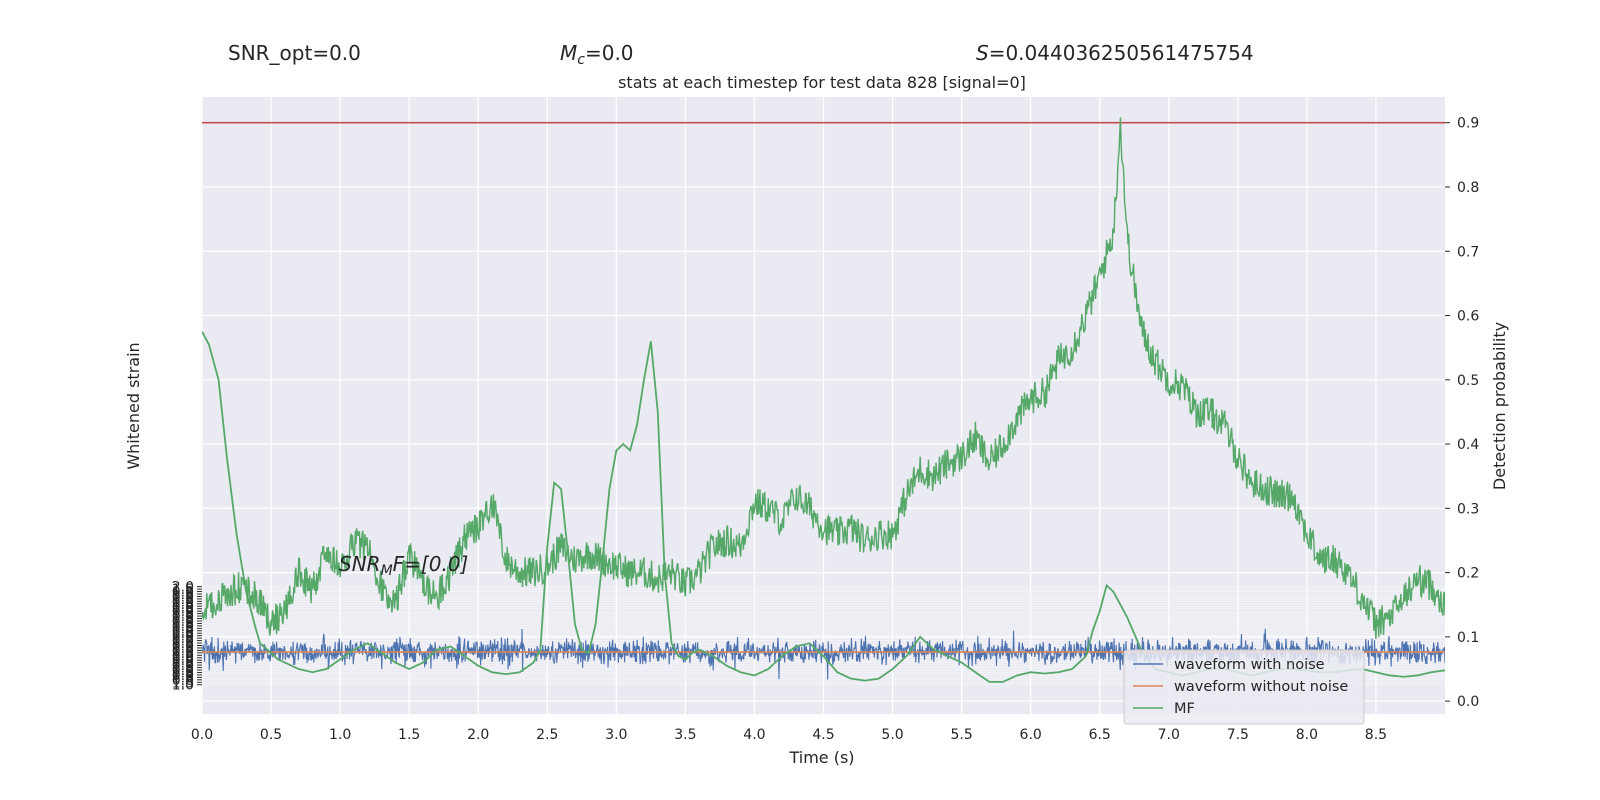  What do you see at coordinates (1499, 406) in the screenshot?
I see `right-axis-label: Detection probability` at bounding box center [1499, 406].